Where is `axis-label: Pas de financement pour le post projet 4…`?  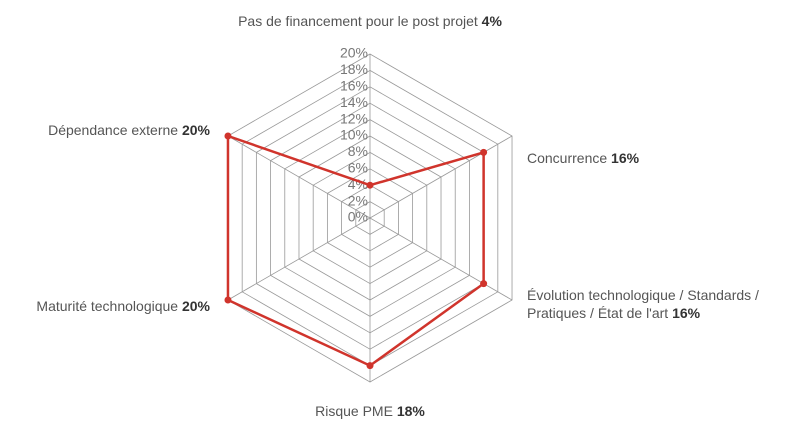 axis-label: Pas de financement pour le post projet 4… is located at coordinates (370, 21).